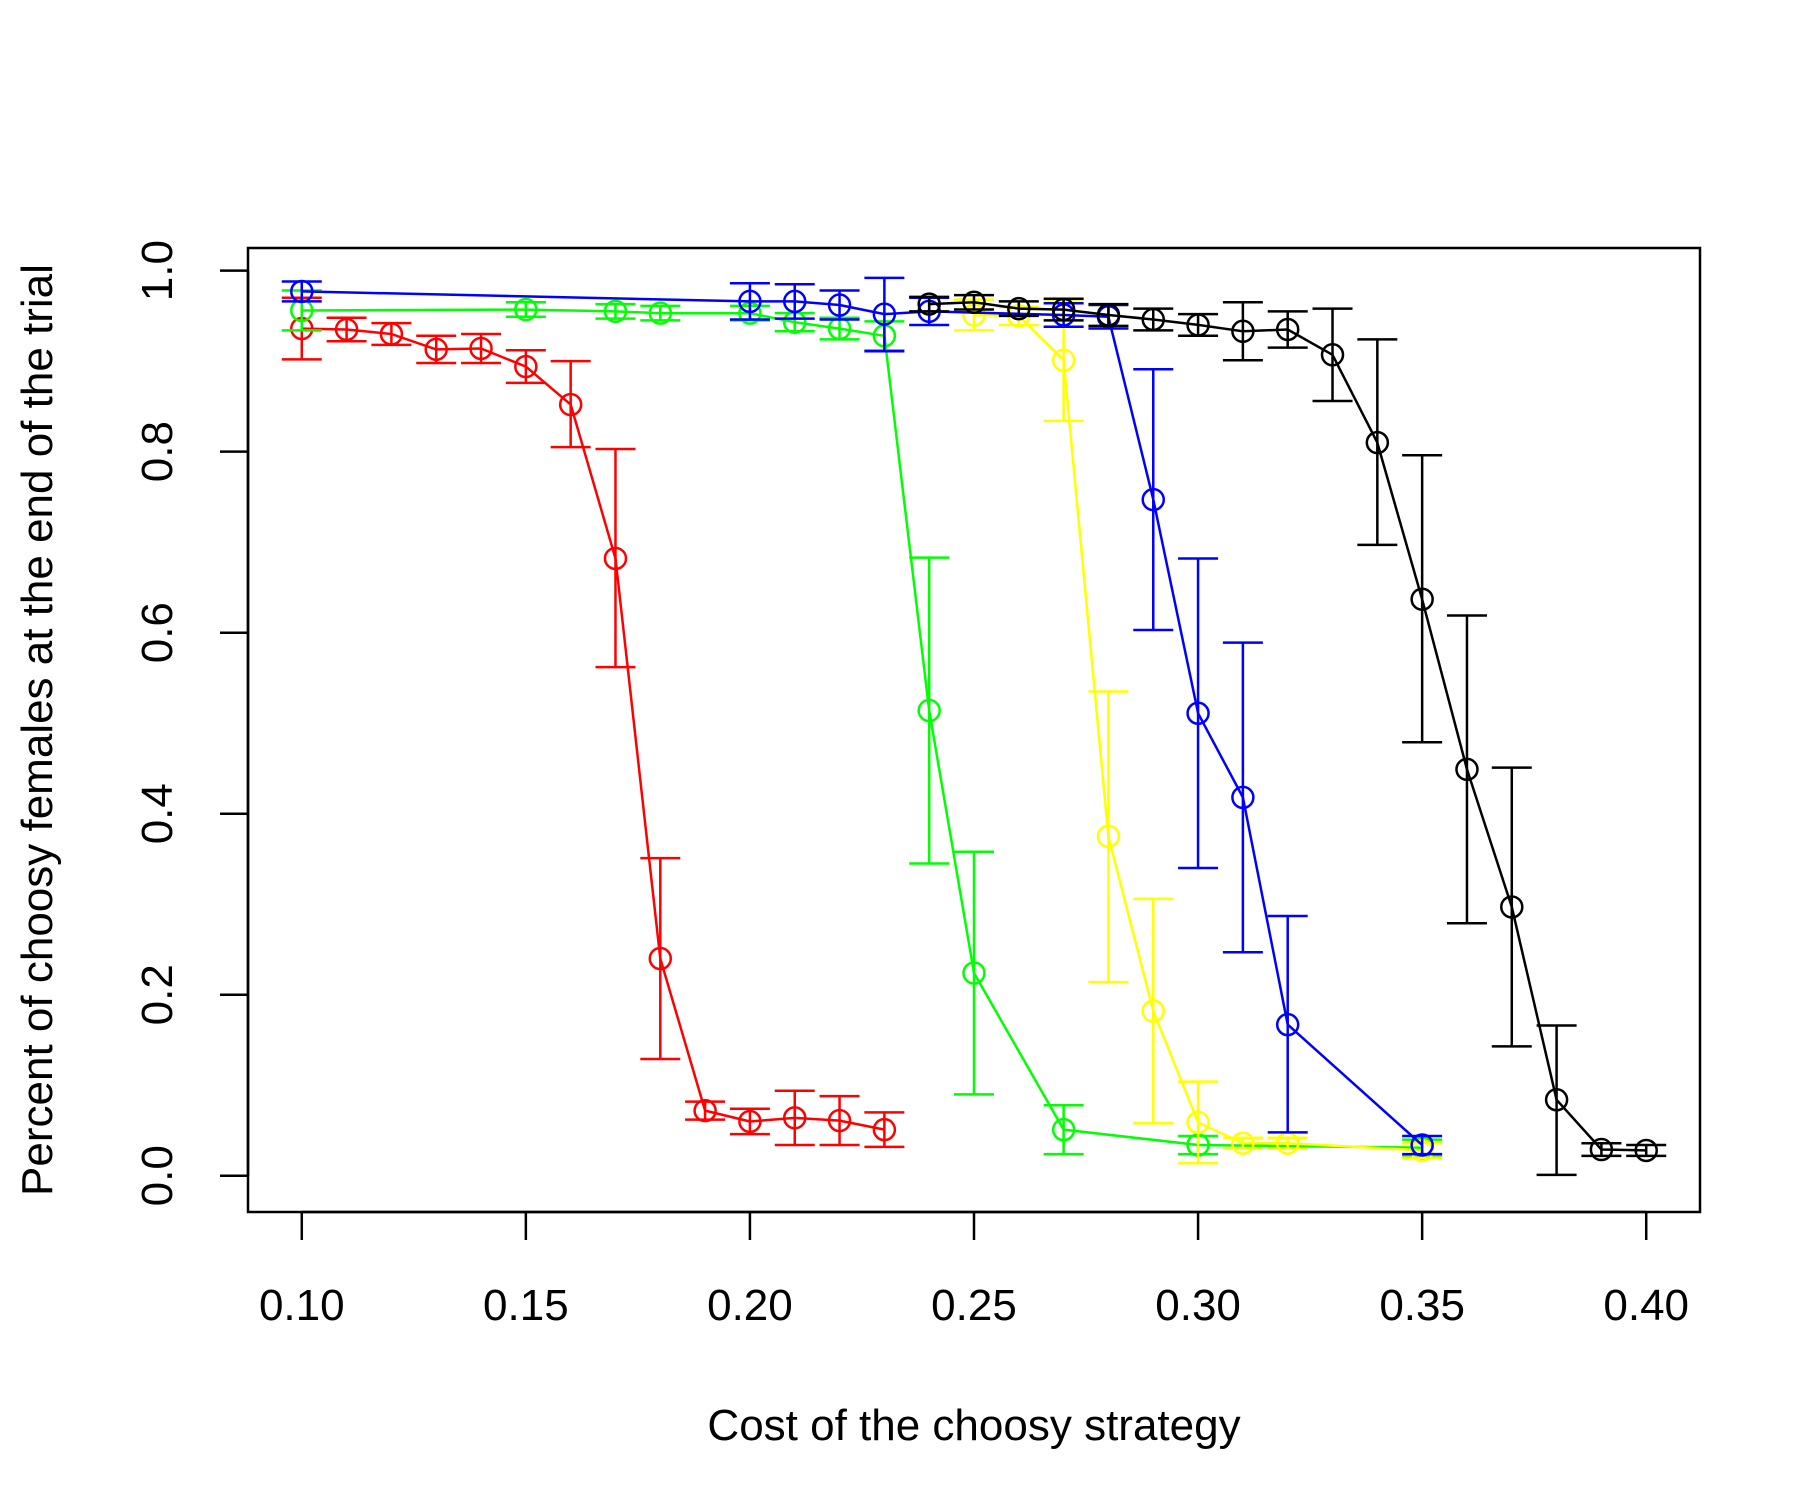  Describe the element at coordinates (157, 632) in the screenshot. I see `y-tick-label: 0.6` at that location.